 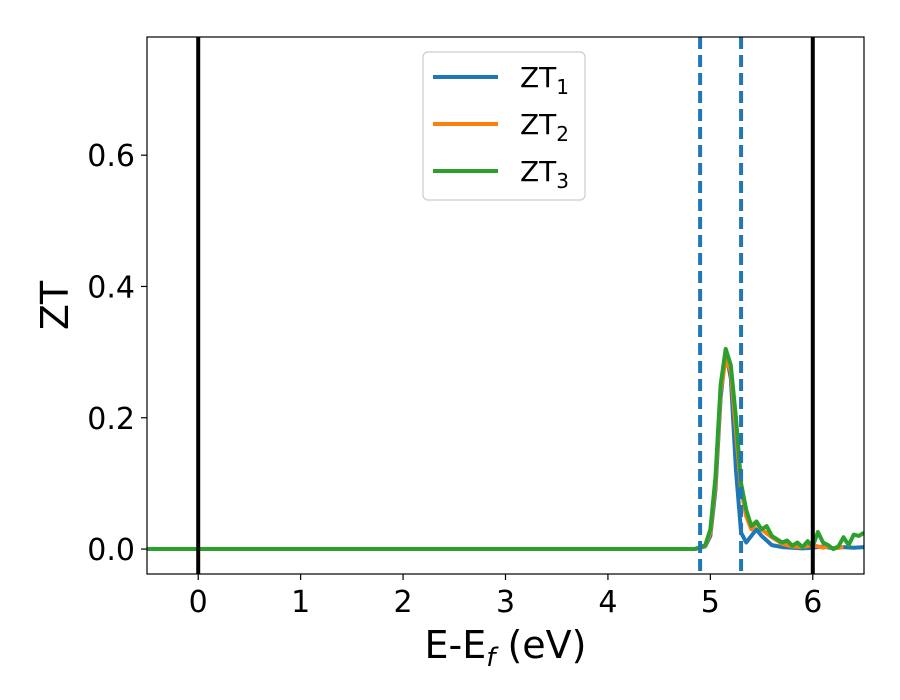 I want to click on x-tick-label: 0, so click(x=198, y=602).